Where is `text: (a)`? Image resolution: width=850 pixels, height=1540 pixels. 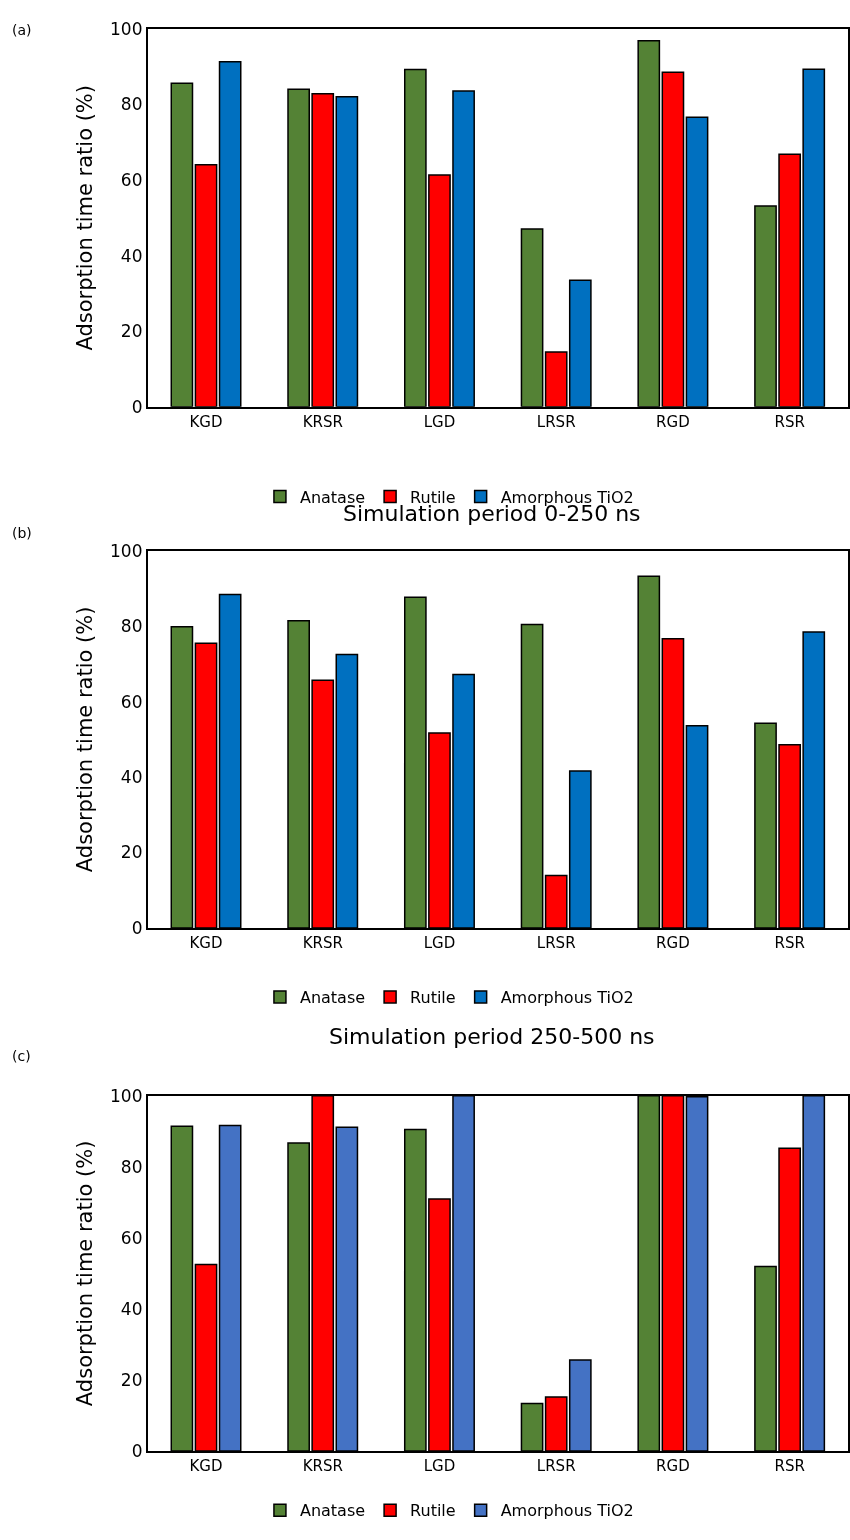 text: (a) is located at coordinates (22, 30).